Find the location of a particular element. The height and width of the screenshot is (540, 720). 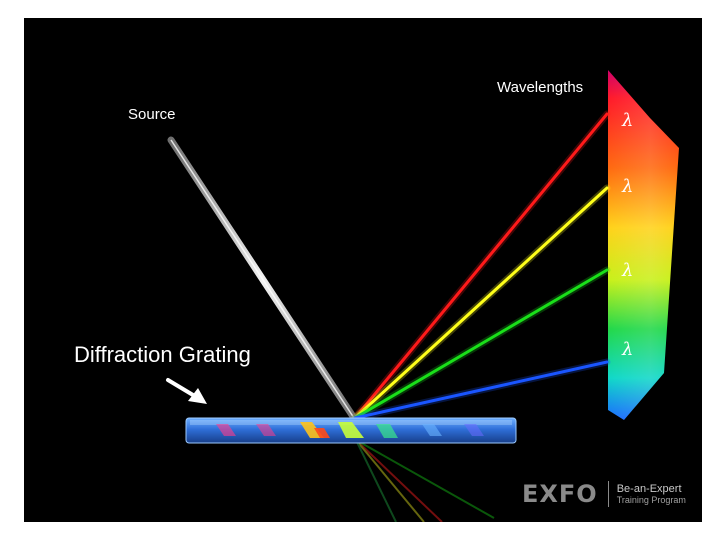

exfo-logo: EXFO Be-an-Expert Training Program is located at coordinates (604, 494).